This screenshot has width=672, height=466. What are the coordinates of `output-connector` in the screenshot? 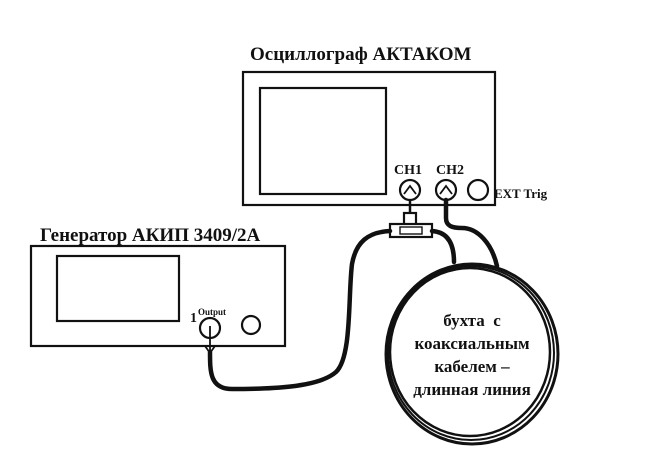 It's located at (210, 335).